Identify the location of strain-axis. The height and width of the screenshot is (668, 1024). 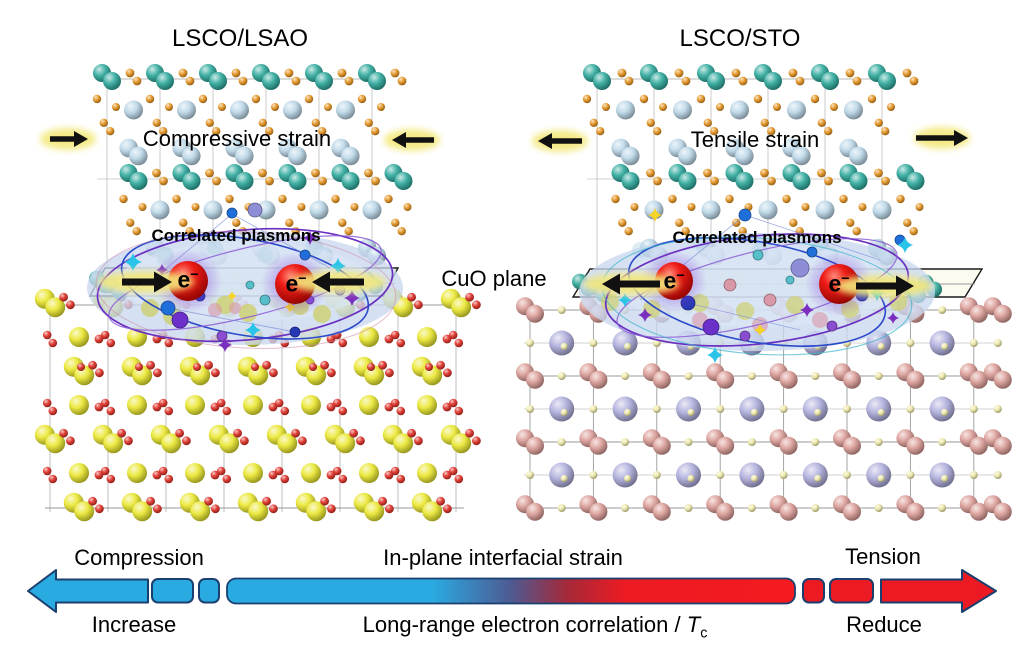
(512, 591).